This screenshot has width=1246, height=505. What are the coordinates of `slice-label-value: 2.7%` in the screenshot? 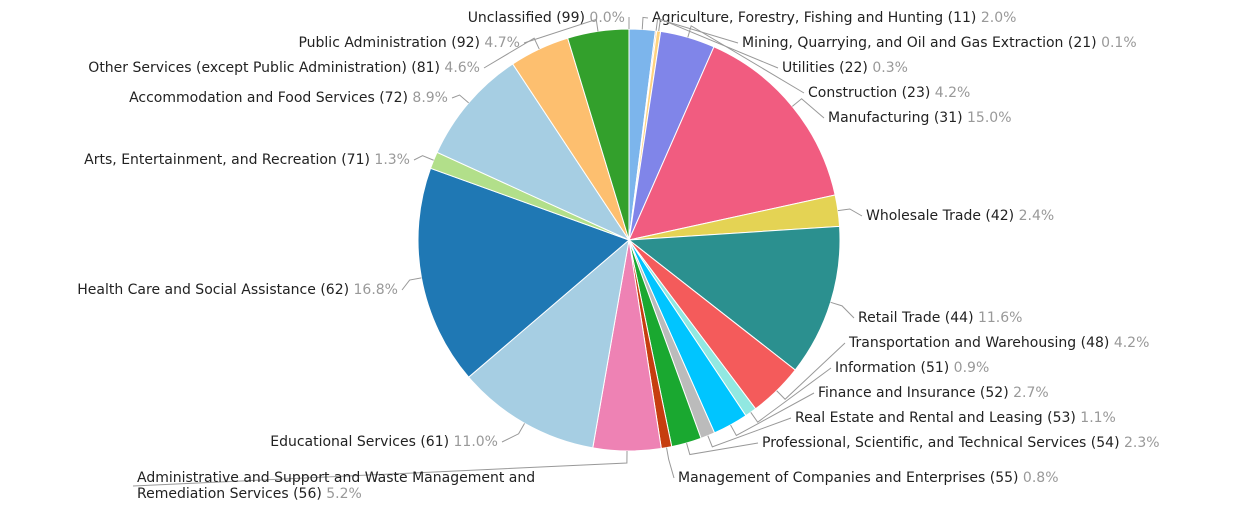 It's located at (1029, 393).